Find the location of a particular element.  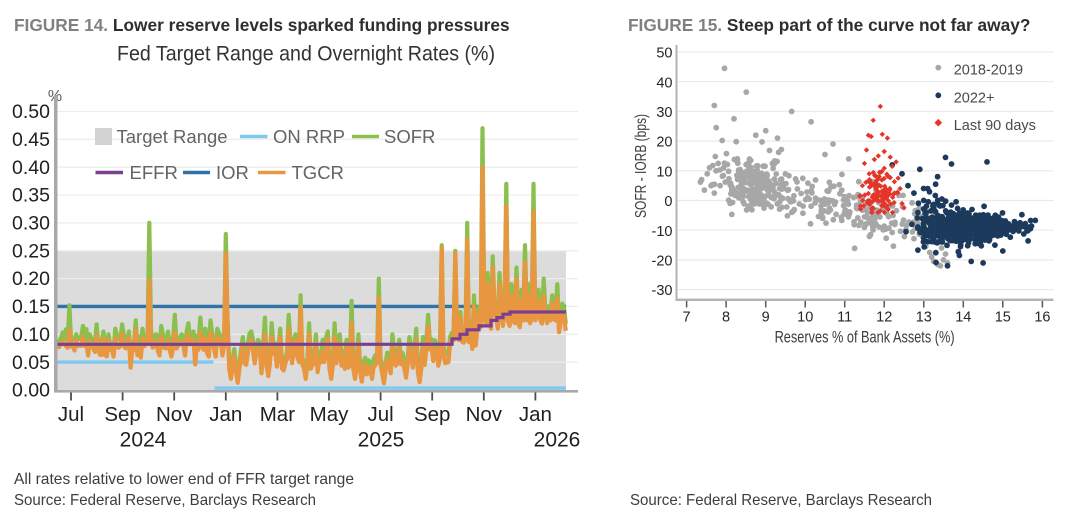

svg-text: 11 is located at coordinates (844, 318).